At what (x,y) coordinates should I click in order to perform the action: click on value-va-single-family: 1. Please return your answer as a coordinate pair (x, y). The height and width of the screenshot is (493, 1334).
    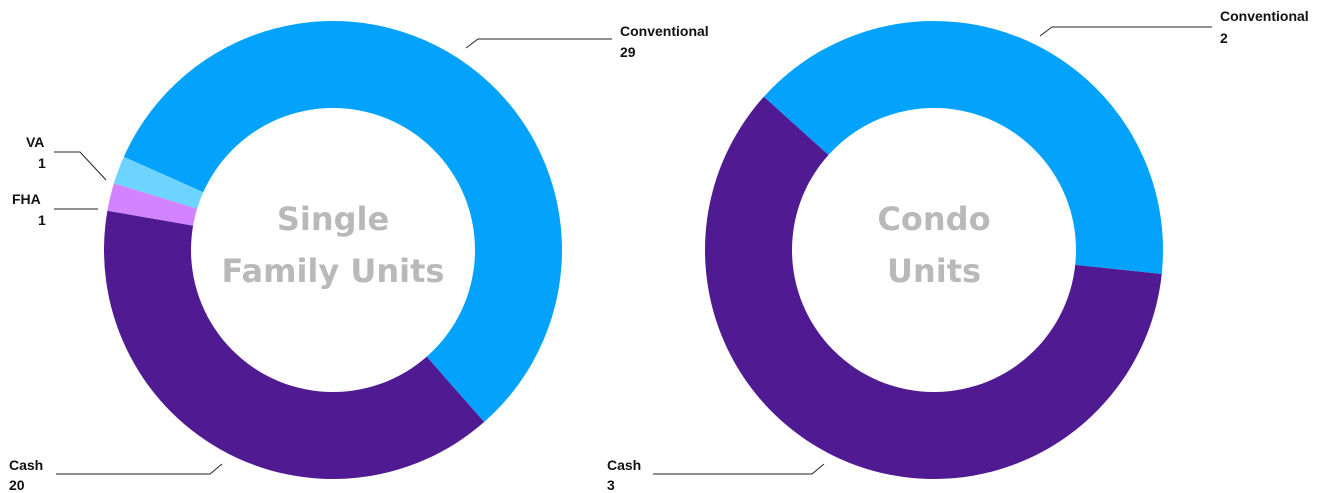
    Looking at the image, I should click on (42, 163).